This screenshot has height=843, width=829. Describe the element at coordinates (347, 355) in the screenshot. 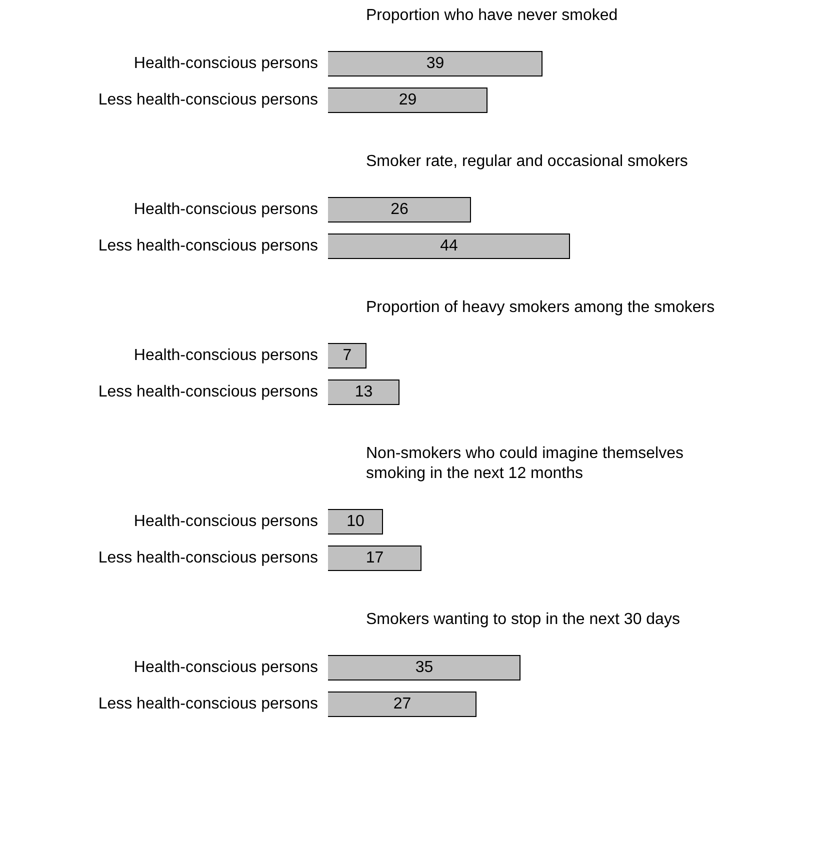

I see `data-label: 7` at that location.